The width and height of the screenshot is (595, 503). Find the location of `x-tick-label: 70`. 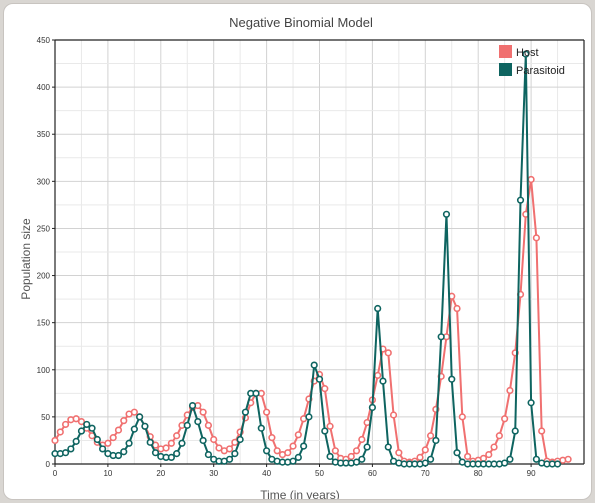

x-tick-label: 70 is located at coordinates (425, 473).